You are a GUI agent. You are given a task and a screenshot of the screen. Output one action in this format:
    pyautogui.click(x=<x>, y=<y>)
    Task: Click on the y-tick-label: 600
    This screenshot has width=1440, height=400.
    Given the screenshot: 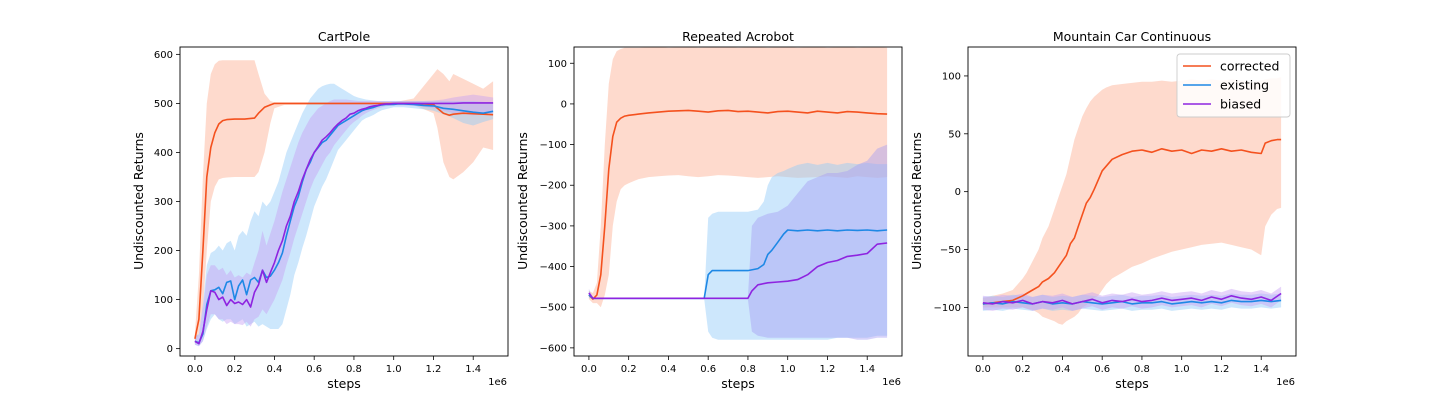 What is the action you would take?
    pyautogui.click(x=163, y=55)
    